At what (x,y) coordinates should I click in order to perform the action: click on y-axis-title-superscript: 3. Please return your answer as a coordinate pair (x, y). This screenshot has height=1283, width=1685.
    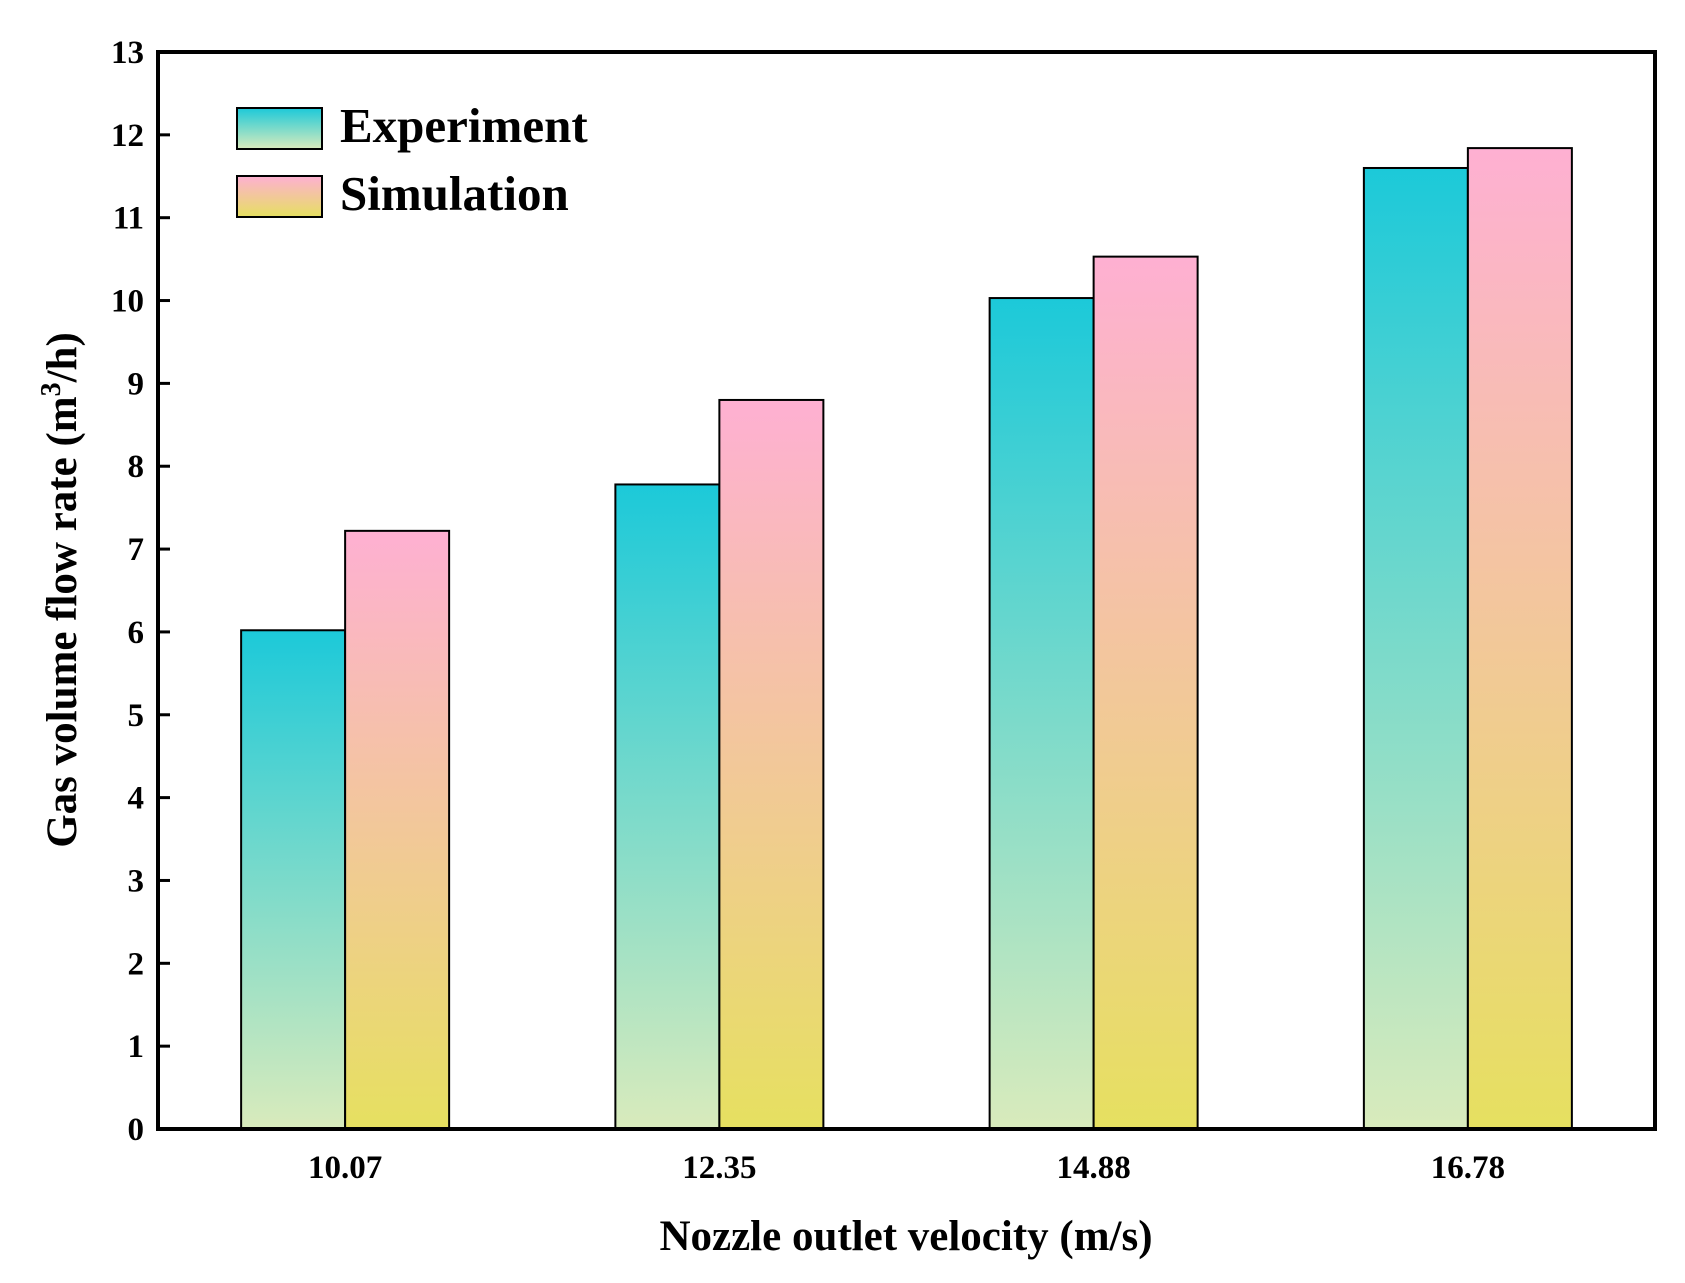
    Looking at the image, I should click on (51, 389).